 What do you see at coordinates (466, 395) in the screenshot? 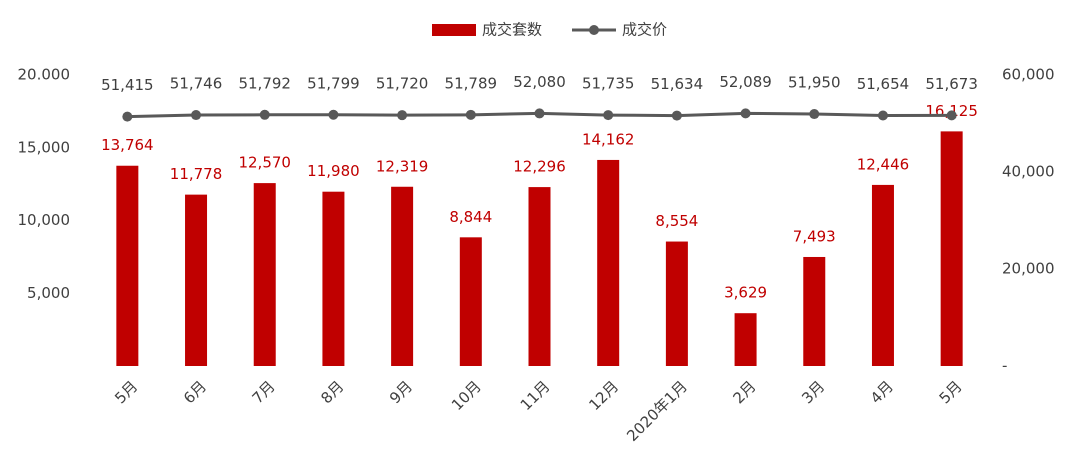
I see `x-tick-label: 10月` at bounding box center [466, 395].